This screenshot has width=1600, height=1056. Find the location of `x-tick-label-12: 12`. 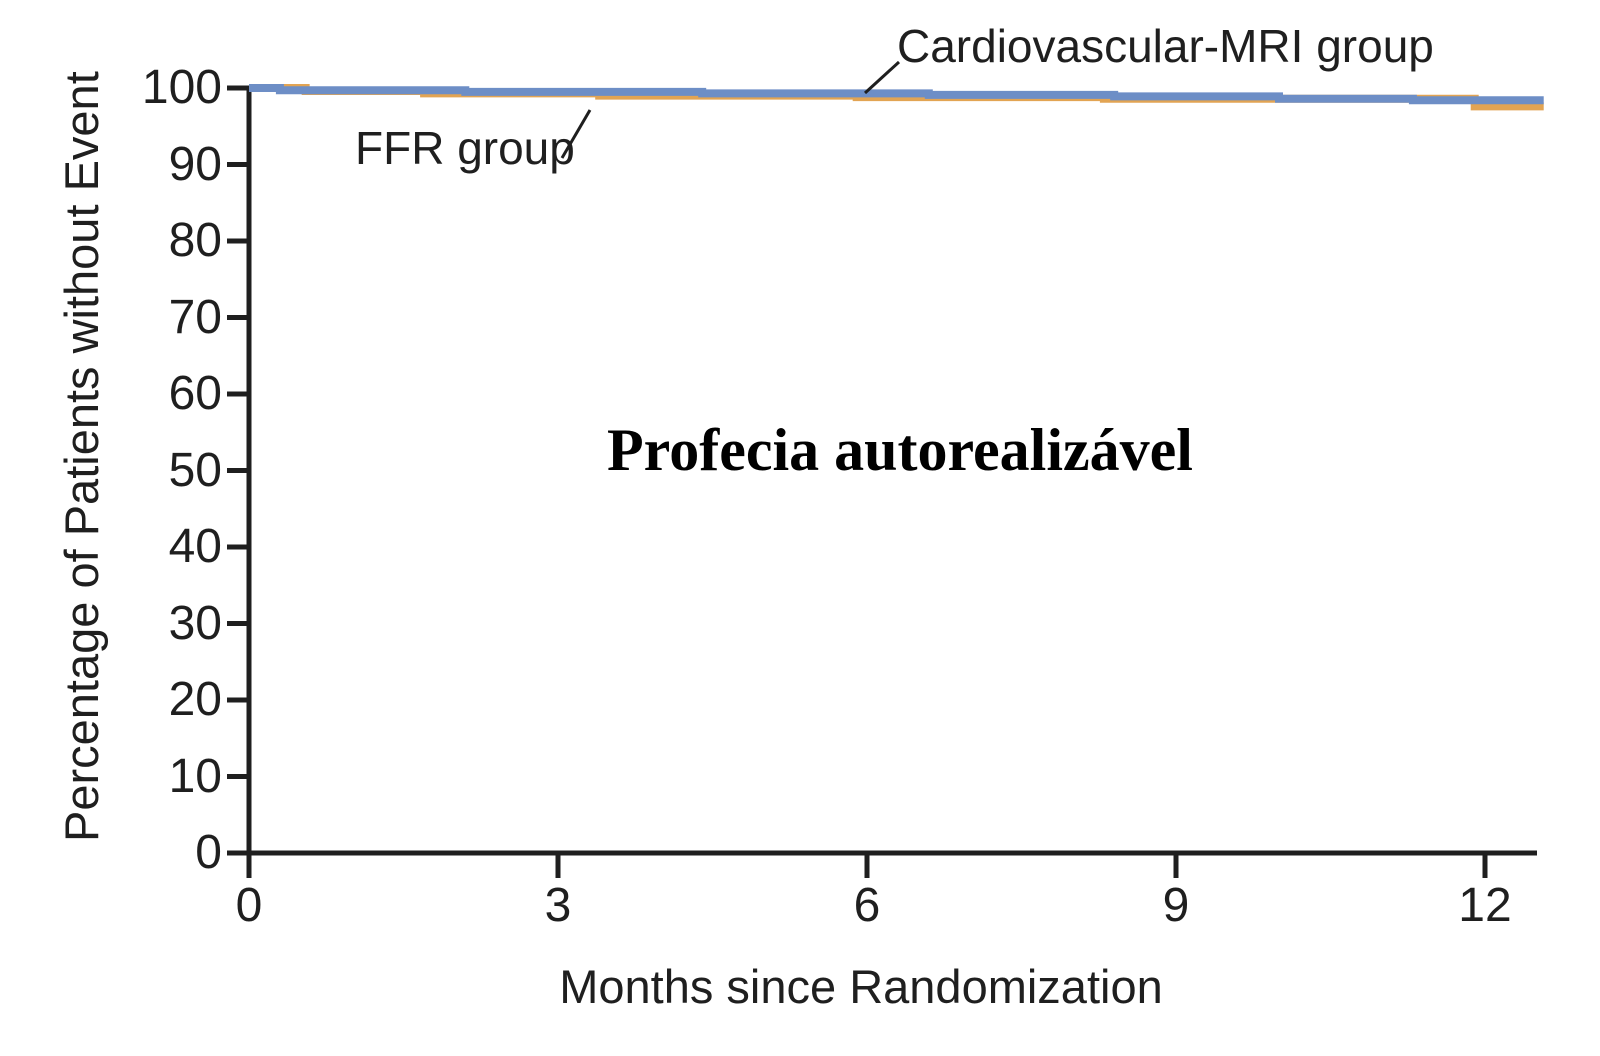

x-tick-label-12: 12 is located at coordinates (1485, 905).